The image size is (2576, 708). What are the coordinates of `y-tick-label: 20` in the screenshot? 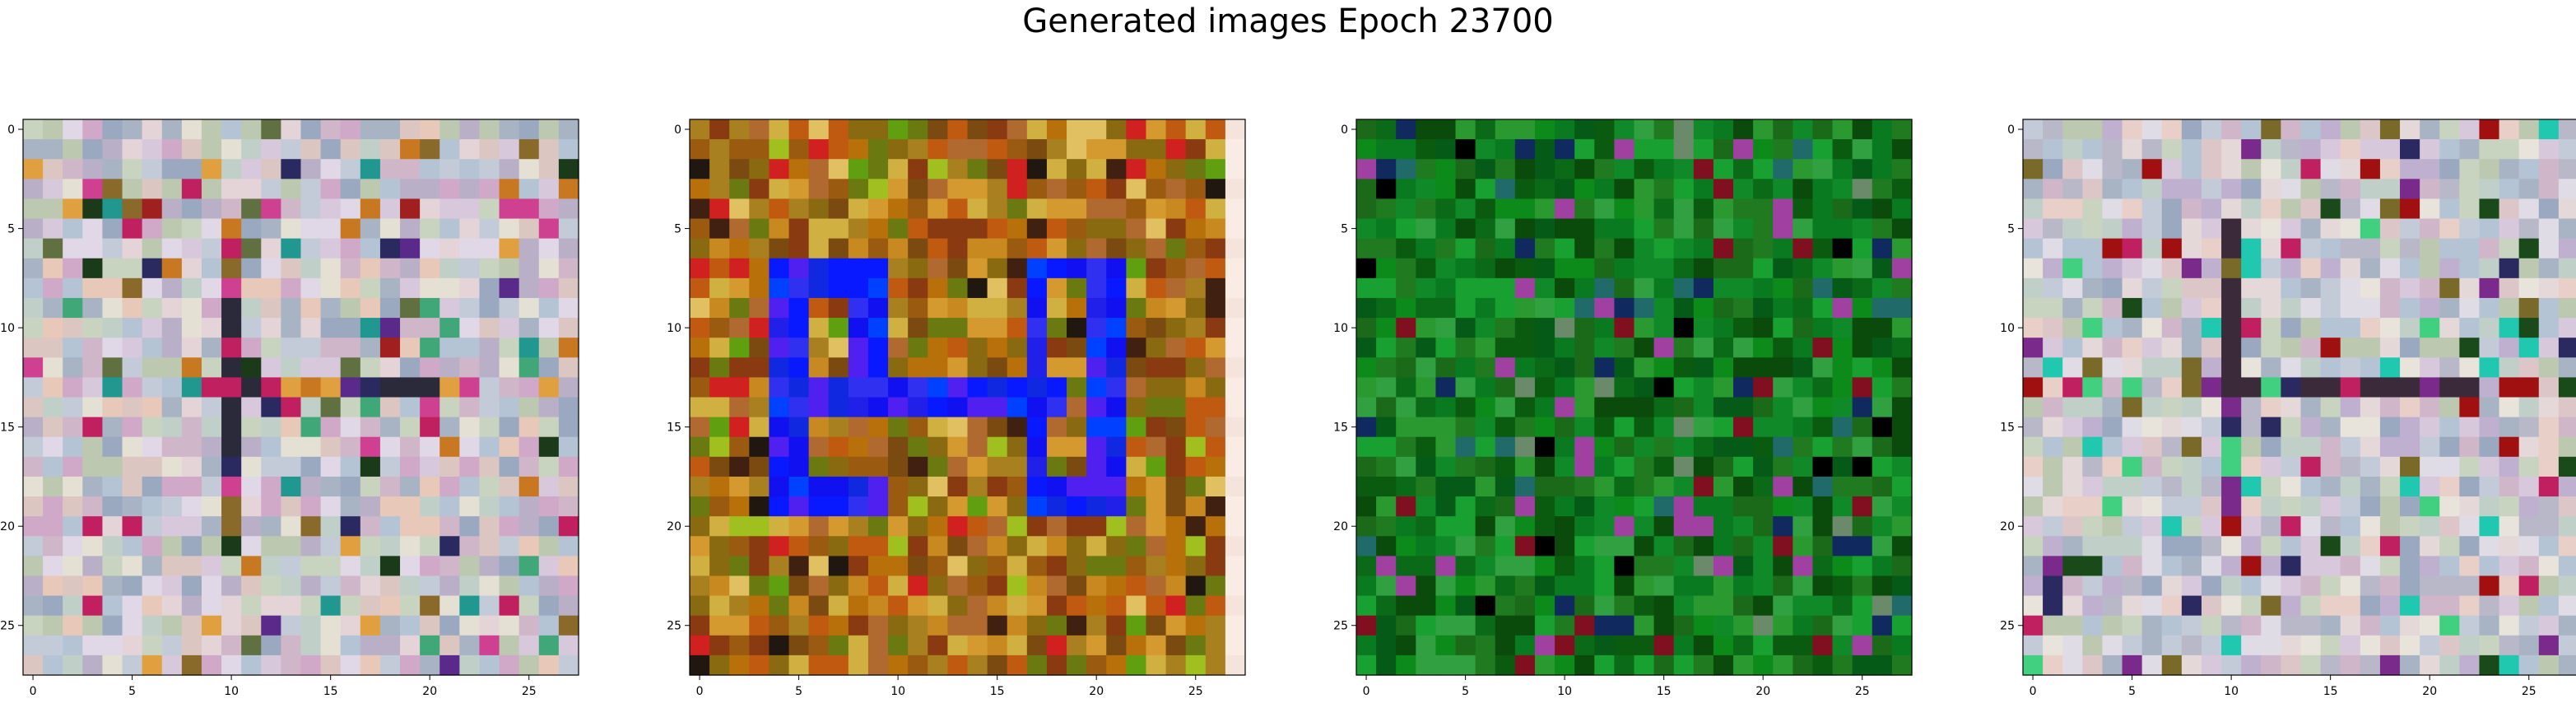 It's located at (674, 526).